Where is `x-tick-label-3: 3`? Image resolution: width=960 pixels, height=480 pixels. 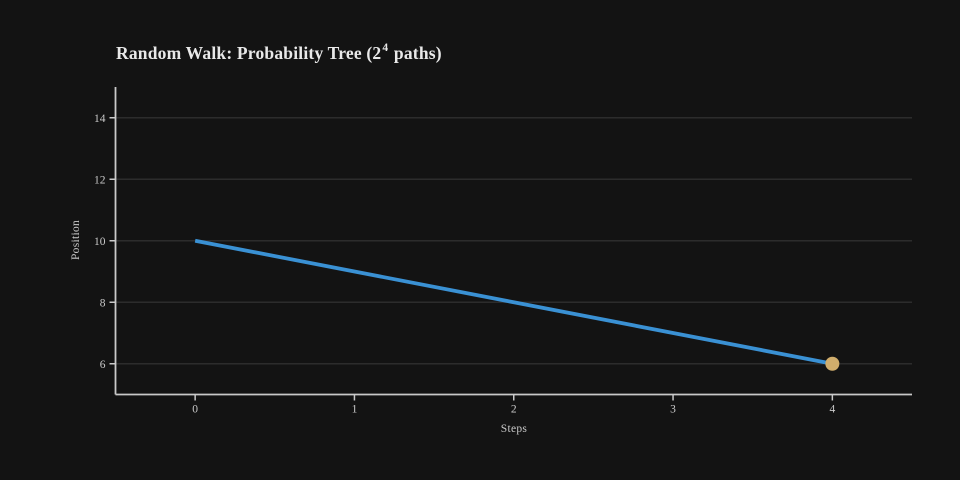 x-tick-label-3: 3 is located at coordinates (673, 410).